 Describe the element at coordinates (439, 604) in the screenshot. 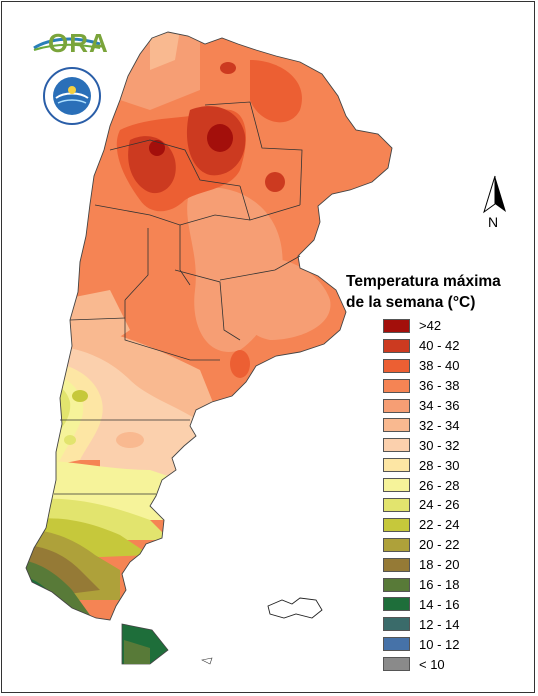

I see `legend-label: 14 - 16` at that location.